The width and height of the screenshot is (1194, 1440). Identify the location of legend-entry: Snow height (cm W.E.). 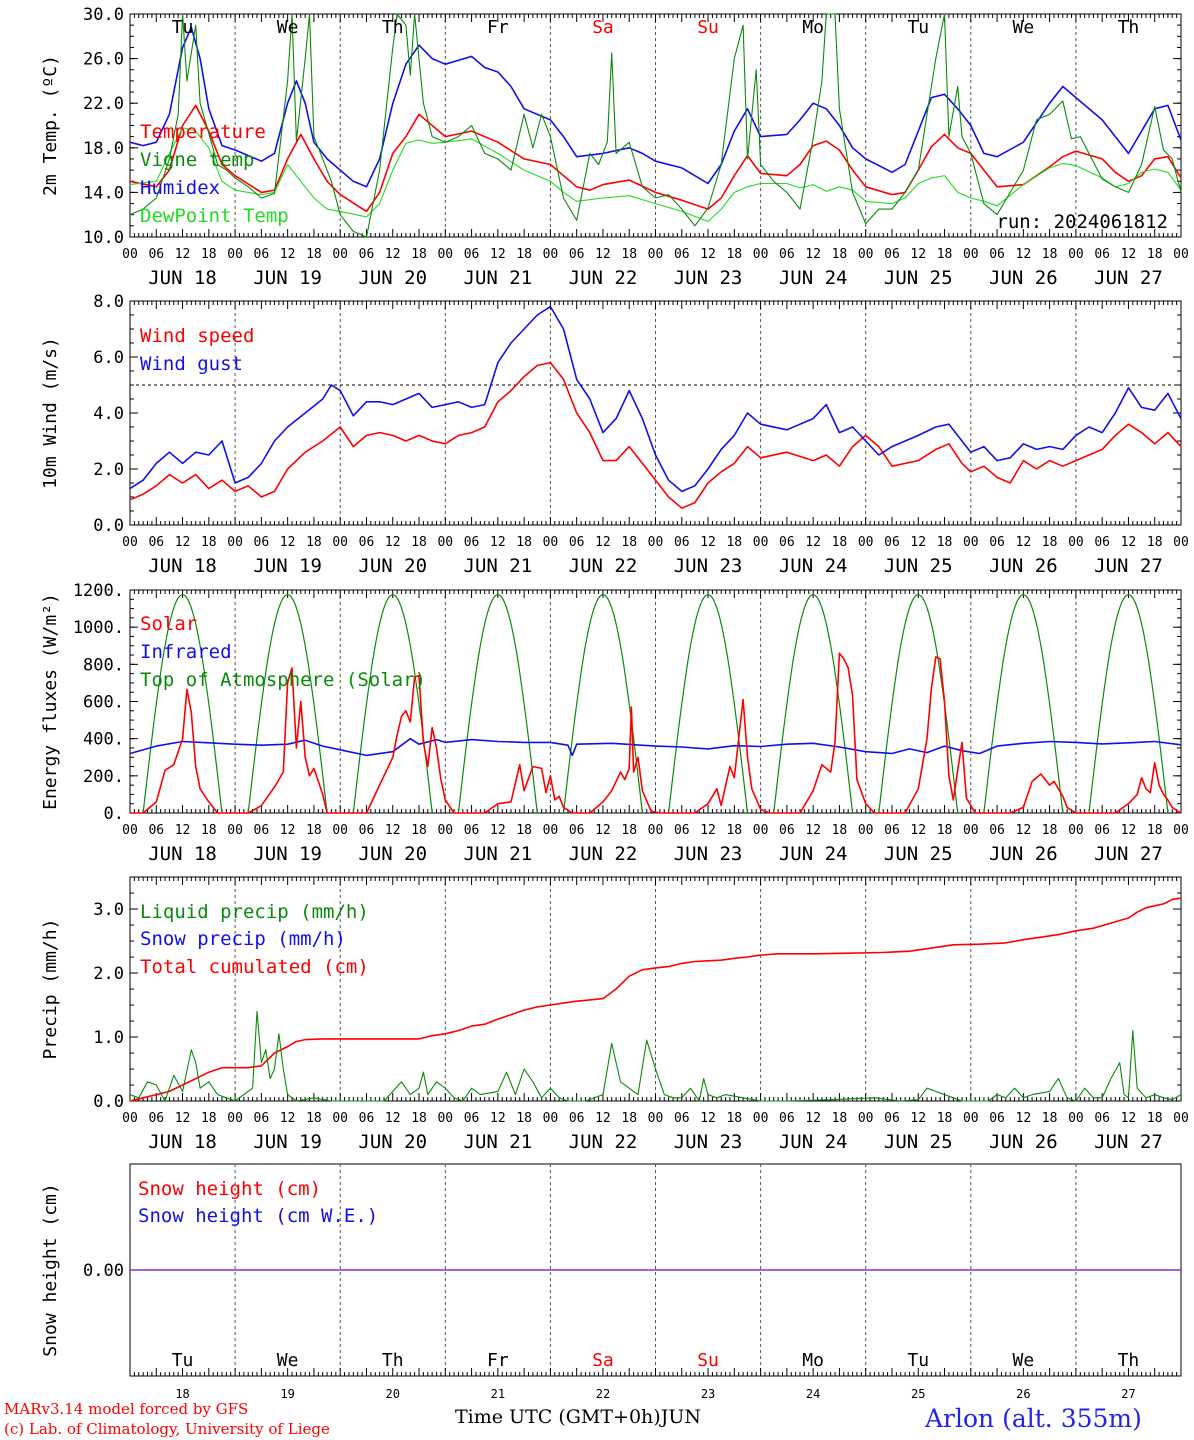
(258, 1216).